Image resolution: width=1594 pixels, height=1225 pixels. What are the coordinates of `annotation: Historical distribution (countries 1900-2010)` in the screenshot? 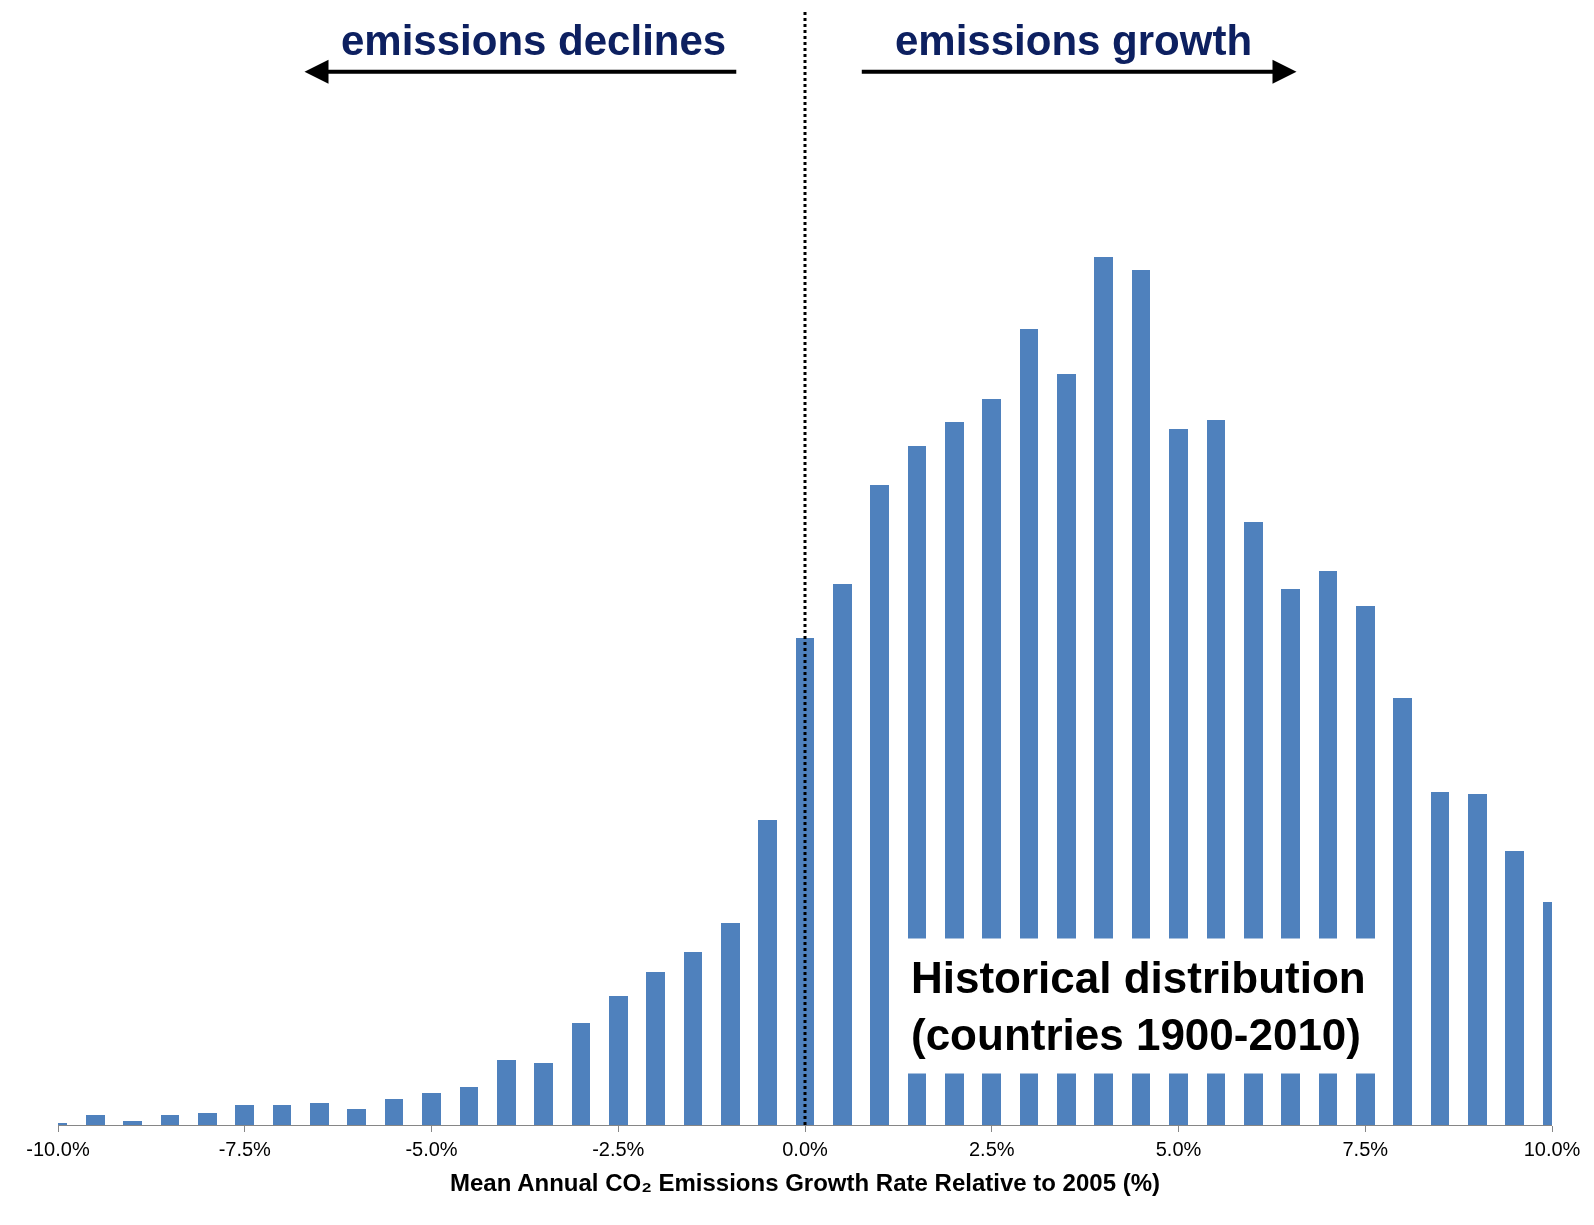 It's located at (1138, 1006).